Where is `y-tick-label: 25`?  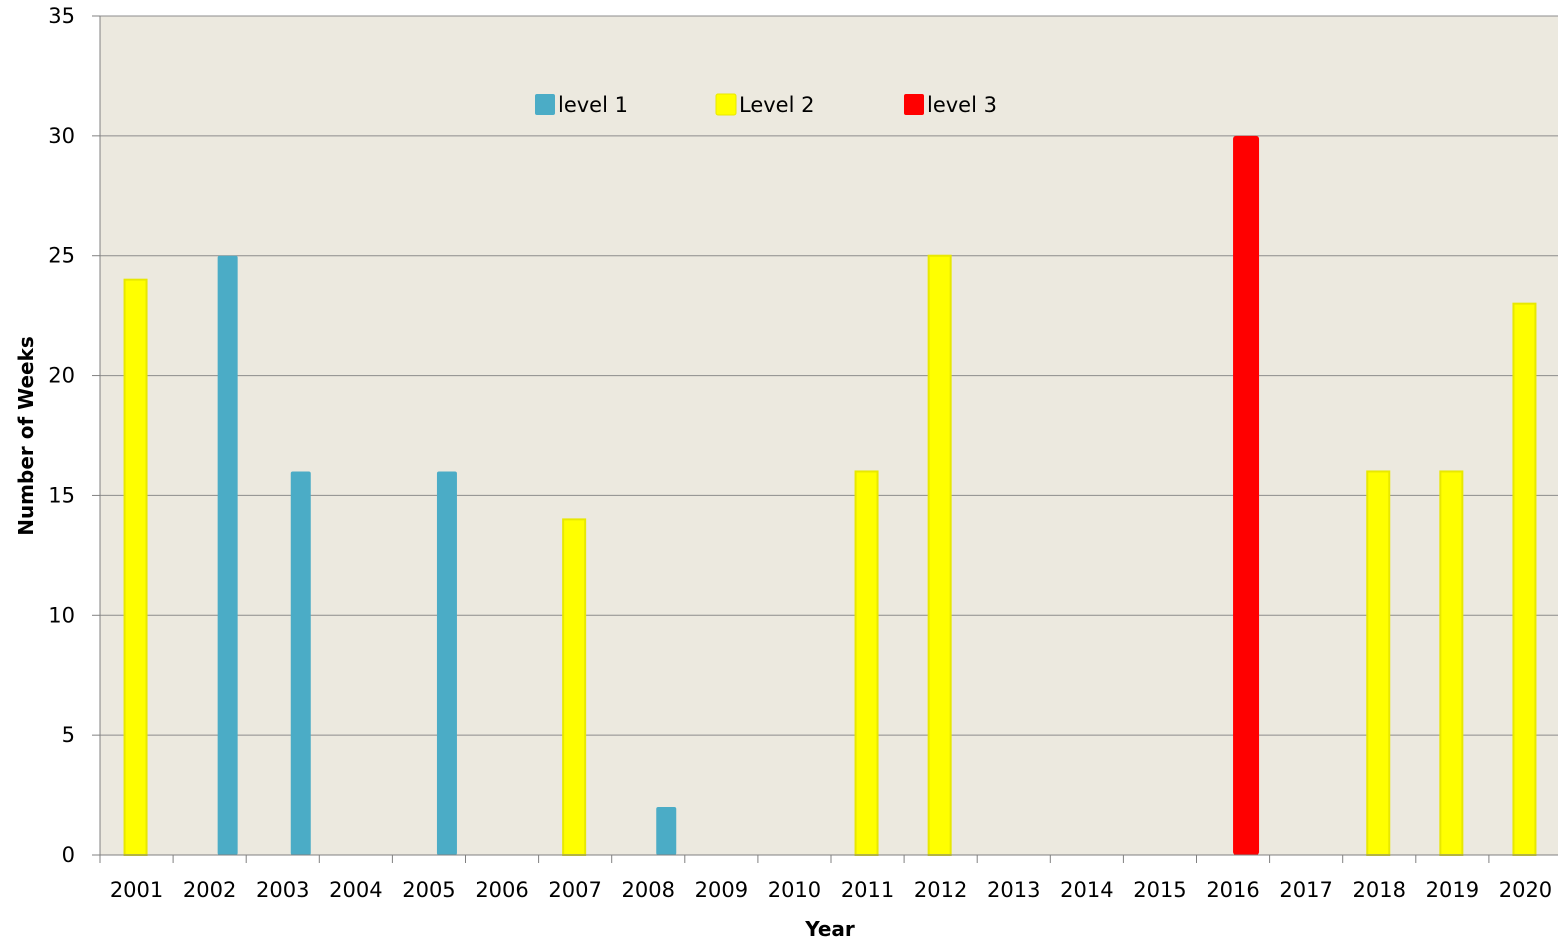
y-tick-label: 25 is located at coordinates (61, 256).